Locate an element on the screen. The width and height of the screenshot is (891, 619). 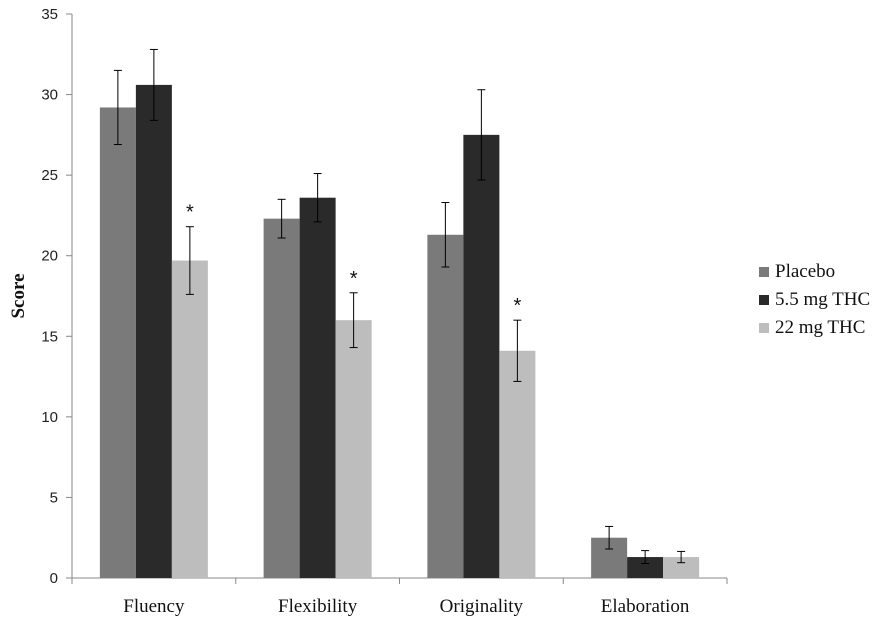
y-tick-label: 30 is located at coordinates (49, 95).